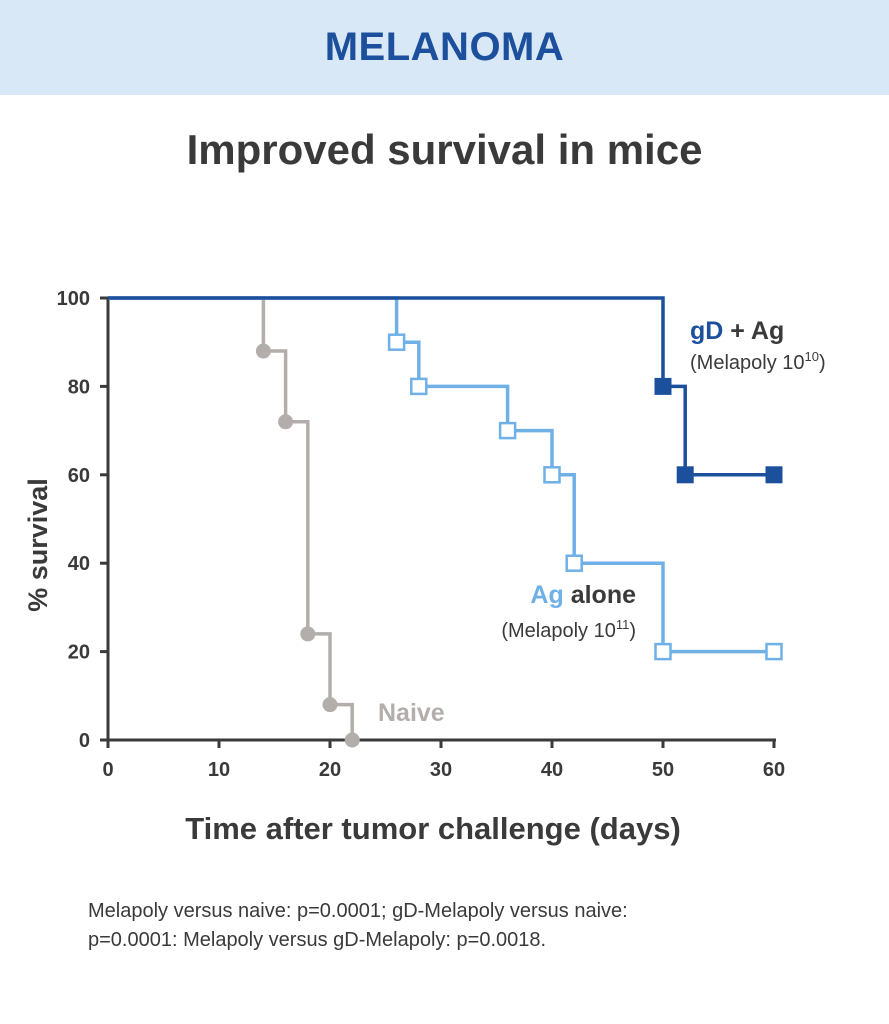 This screenshot has height=1024, width=889. Describe the element at coordinates (774, 770) in the screenshot. I see `x-tick-label: 60` at that location.